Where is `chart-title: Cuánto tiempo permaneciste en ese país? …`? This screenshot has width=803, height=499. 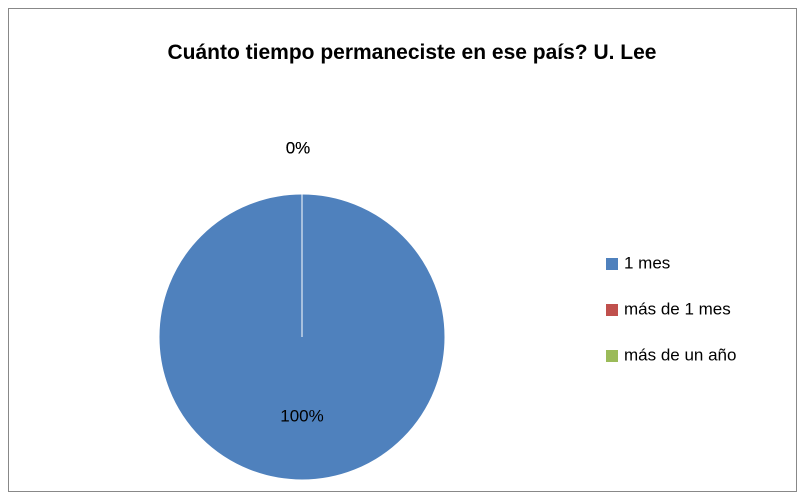
chart-title: Cuánto tiempo permaneciste en ese país? … is located at coordinates (412, 52).